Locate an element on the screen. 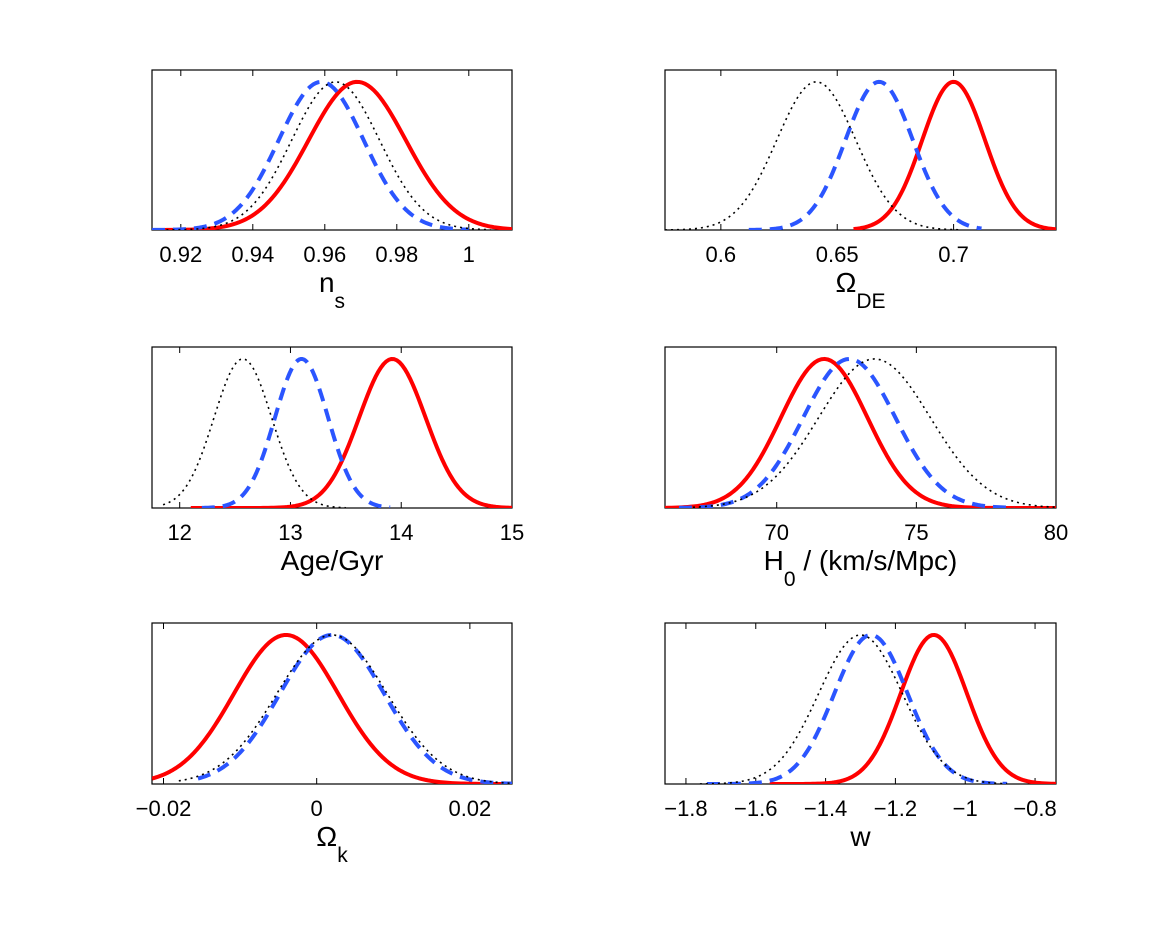 This screenshot has width=1163, height=926. x-tick-label: −1.8 is located at coordinates (685, 808).